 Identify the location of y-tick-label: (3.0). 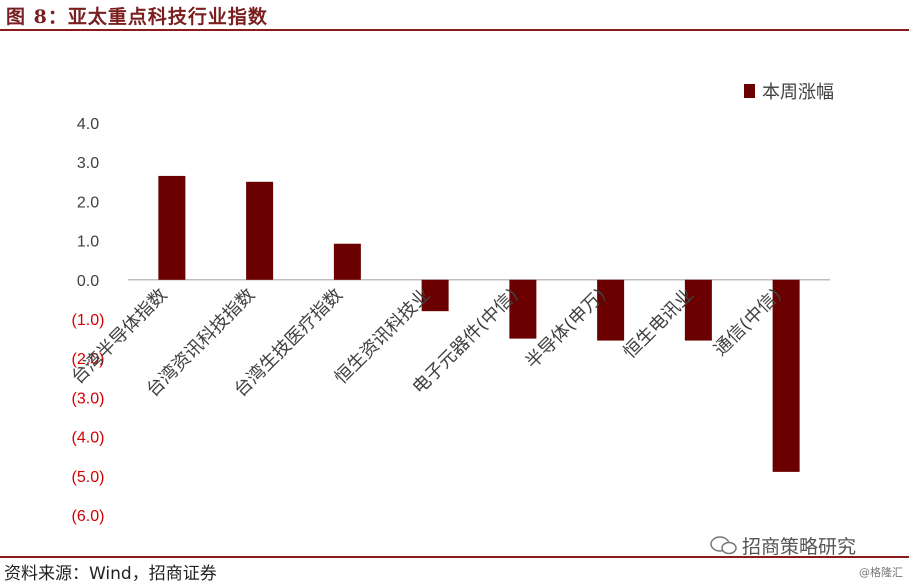
(88, 398).